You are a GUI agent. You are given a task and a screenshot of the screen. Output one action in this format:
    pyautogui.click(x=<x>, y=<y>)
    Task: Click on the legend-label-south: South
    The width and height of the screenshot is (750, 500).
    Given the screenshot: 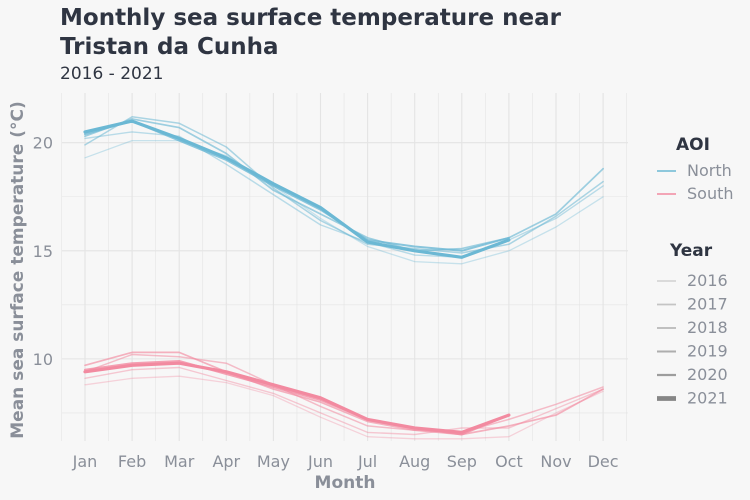 What is the action you would take?
    pyautogui.click(x=710, y=193)
    